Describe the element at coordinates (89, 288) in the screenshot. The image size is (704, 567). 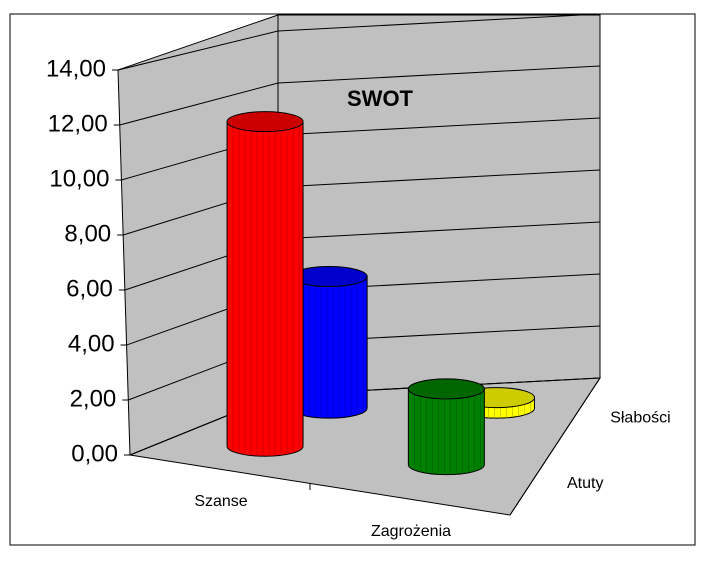
I see `y-tick-label: 6,00` at that location.